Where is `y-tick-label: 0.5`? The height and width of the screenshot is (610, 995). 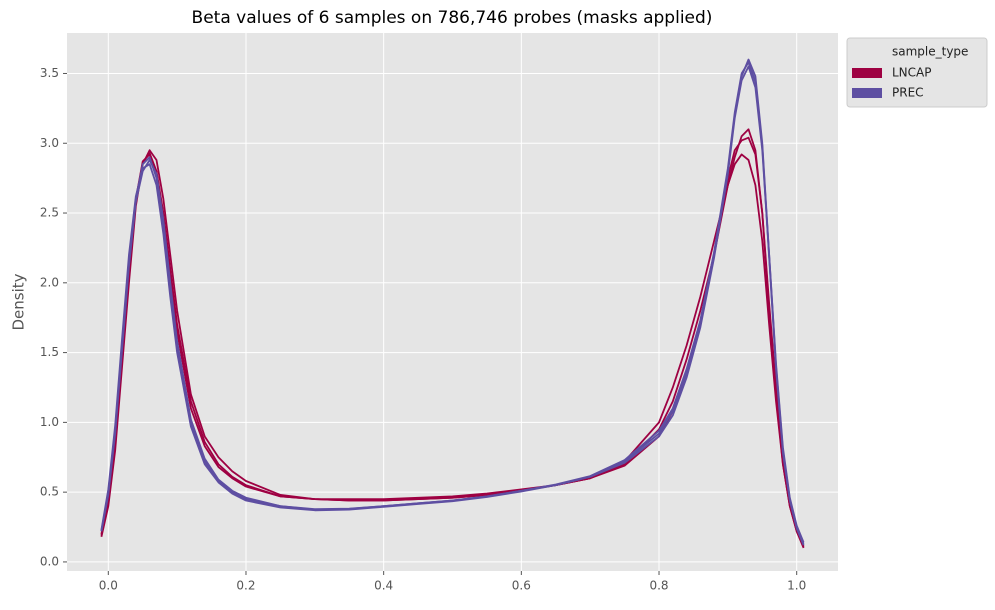 y-tick-label: 0.5 is located at coordinates (49, 492).